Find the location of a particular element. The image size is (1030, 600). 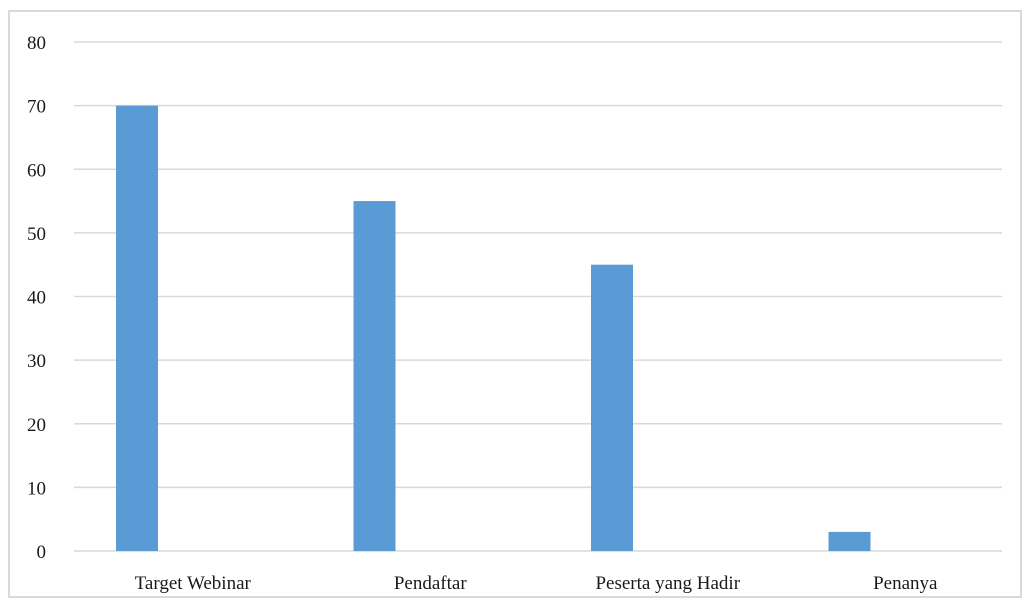

bar-pendaftar is located at coordinates (374, 376).